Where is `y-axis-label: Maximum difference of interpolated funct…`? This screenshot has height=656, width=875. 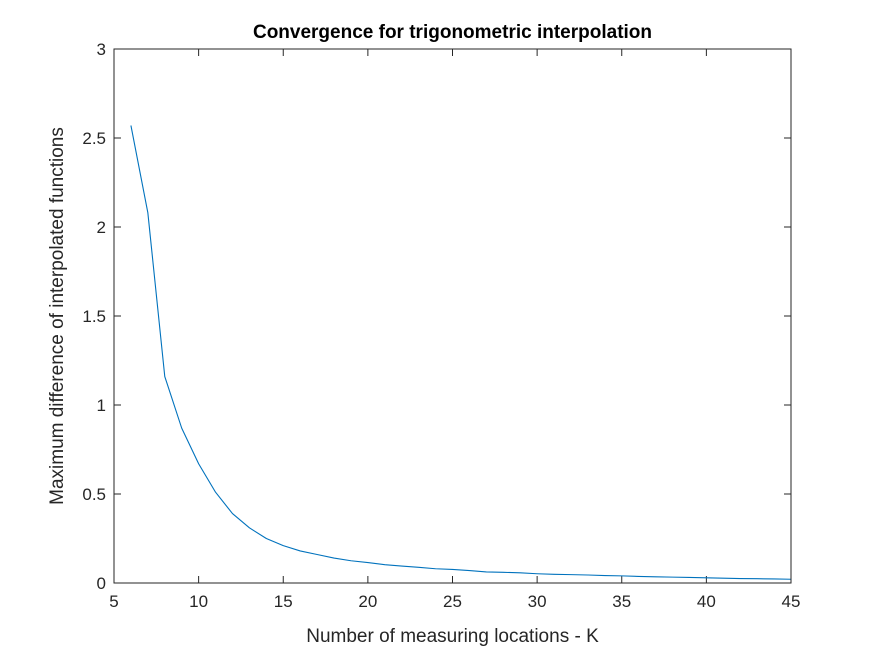 y-axis-label: Maximum difference of interpolated funct… is located at coordinates (57, 316).